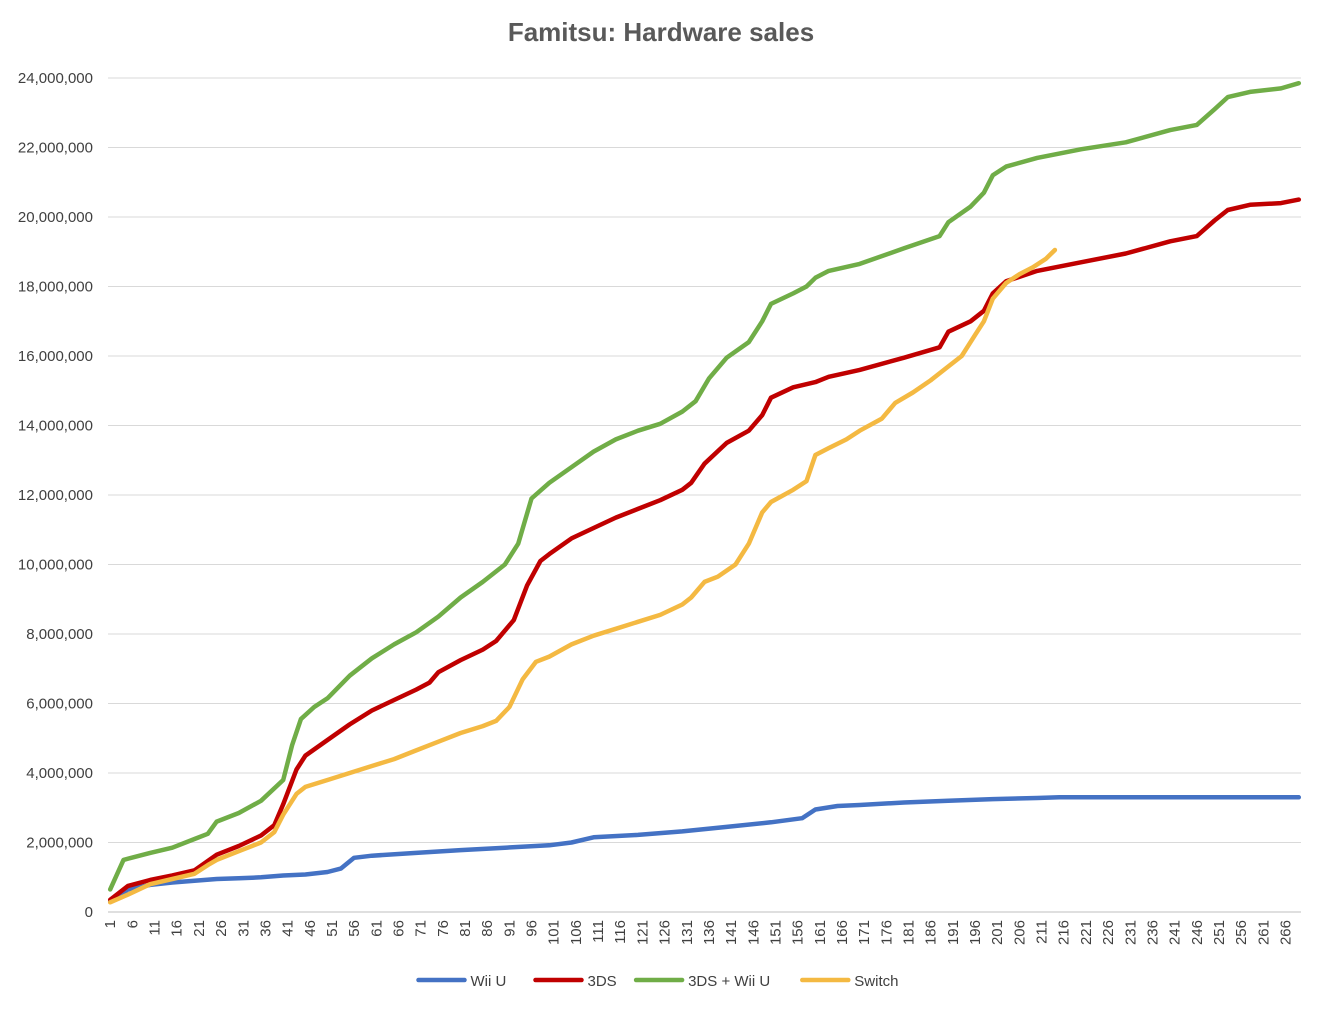 This screenshot has width=1322, height=1010. I want to click on x-tick-label: 61, so click(376, 928).